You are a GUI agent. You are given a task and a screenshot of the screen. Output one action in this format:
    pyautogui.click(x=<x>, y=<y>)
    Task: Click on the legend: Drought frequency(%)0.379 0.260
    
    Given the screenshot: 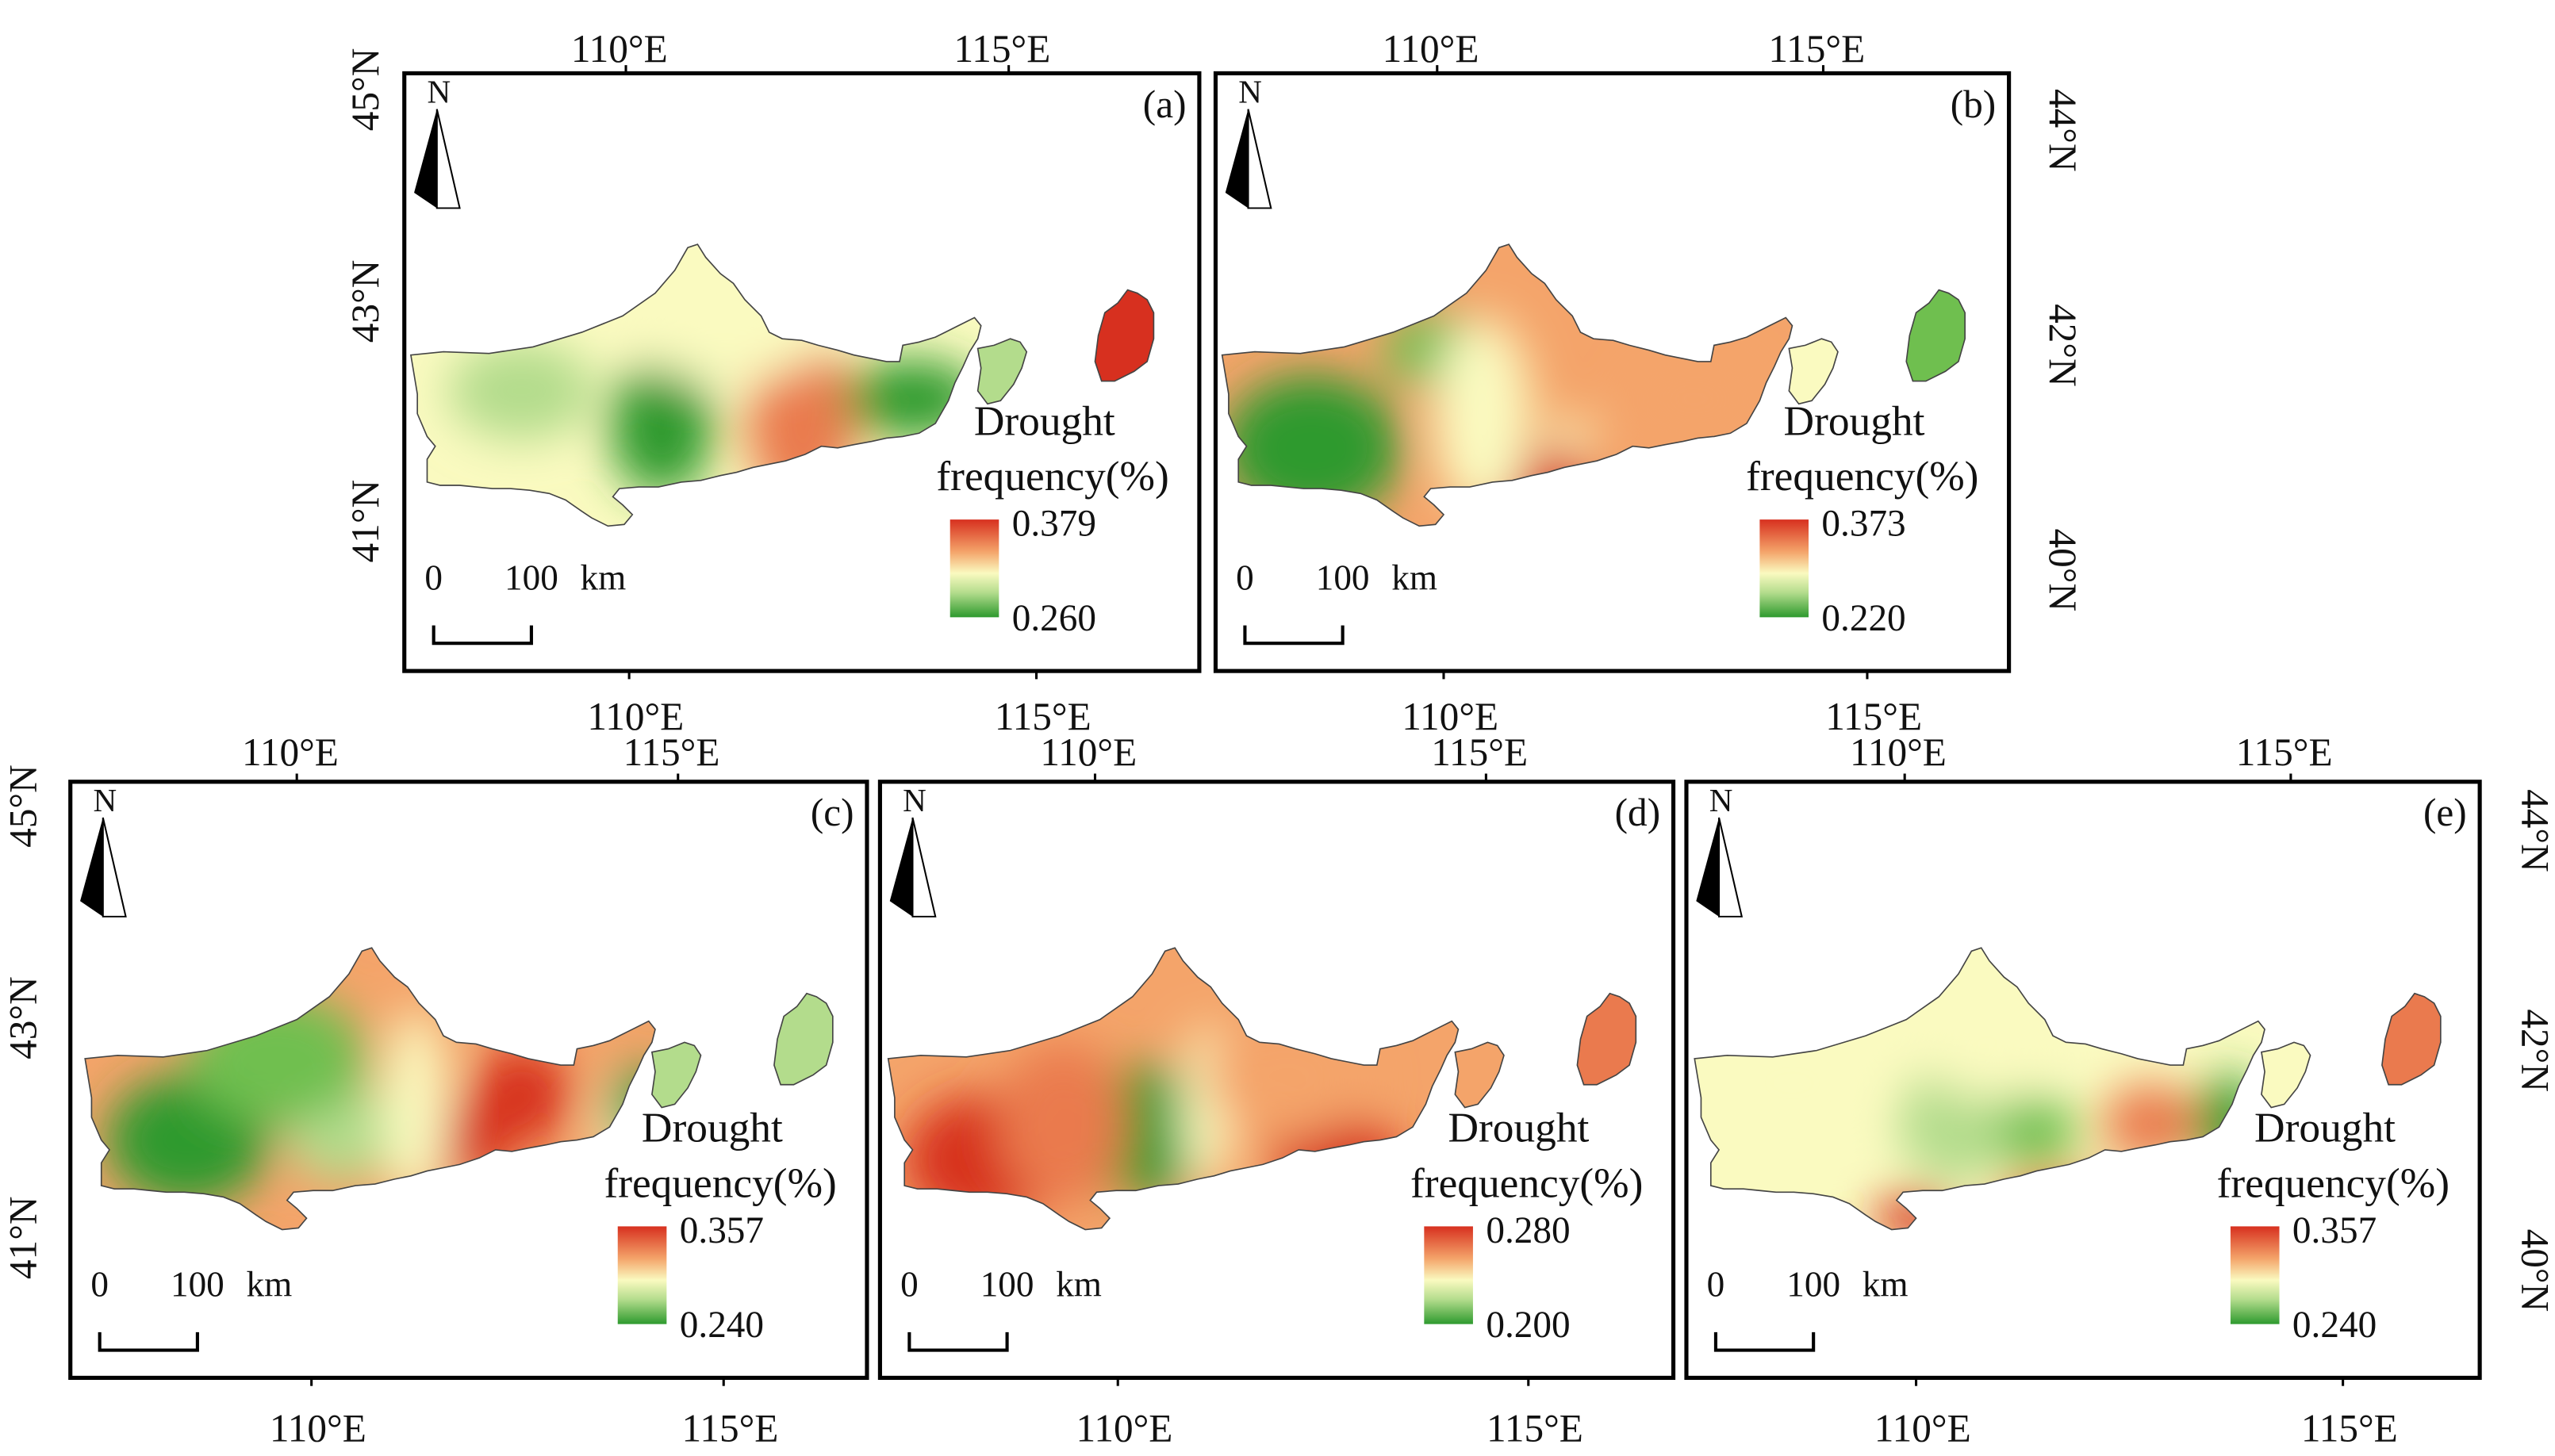 What is the action you would take?
    pyautogui.click(x=1052, y=517)
    